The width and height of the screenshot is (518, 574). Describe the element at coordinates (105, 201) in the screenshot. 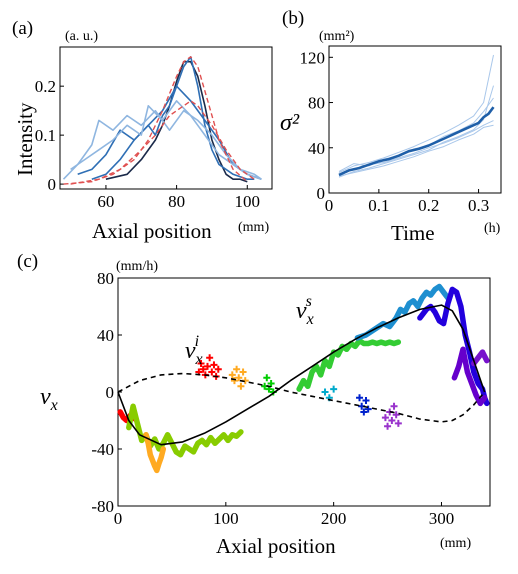

I see `panel-a-x-tick-label: 60` at that location.